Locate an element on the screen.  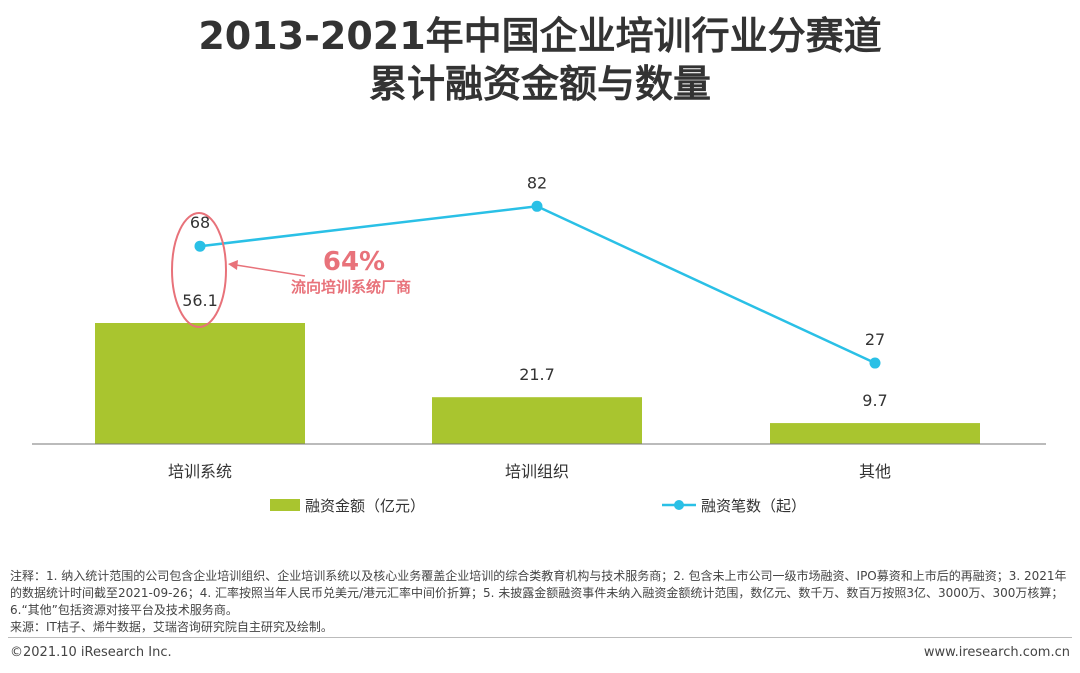
legend-line-marker is located at coordinates (679, 505).